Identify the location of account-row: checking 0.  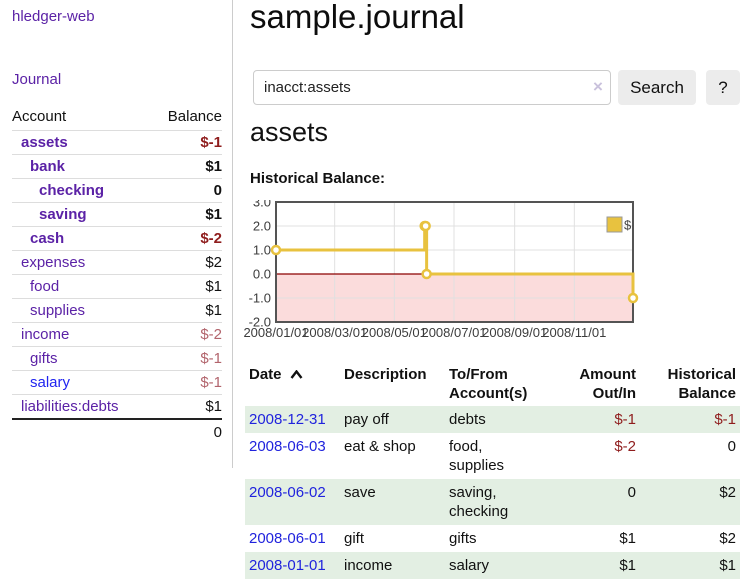
(117, 190).